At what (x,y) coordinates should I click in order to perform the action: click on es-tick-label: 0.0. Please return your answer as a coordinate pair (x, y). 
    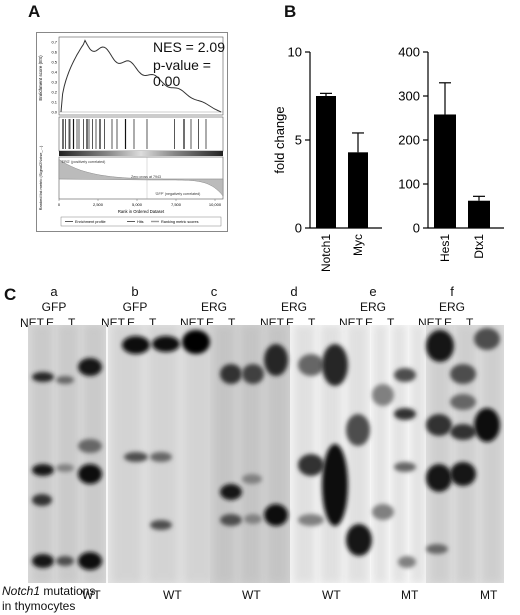
    Looking at the image, I should click on (54, 112).